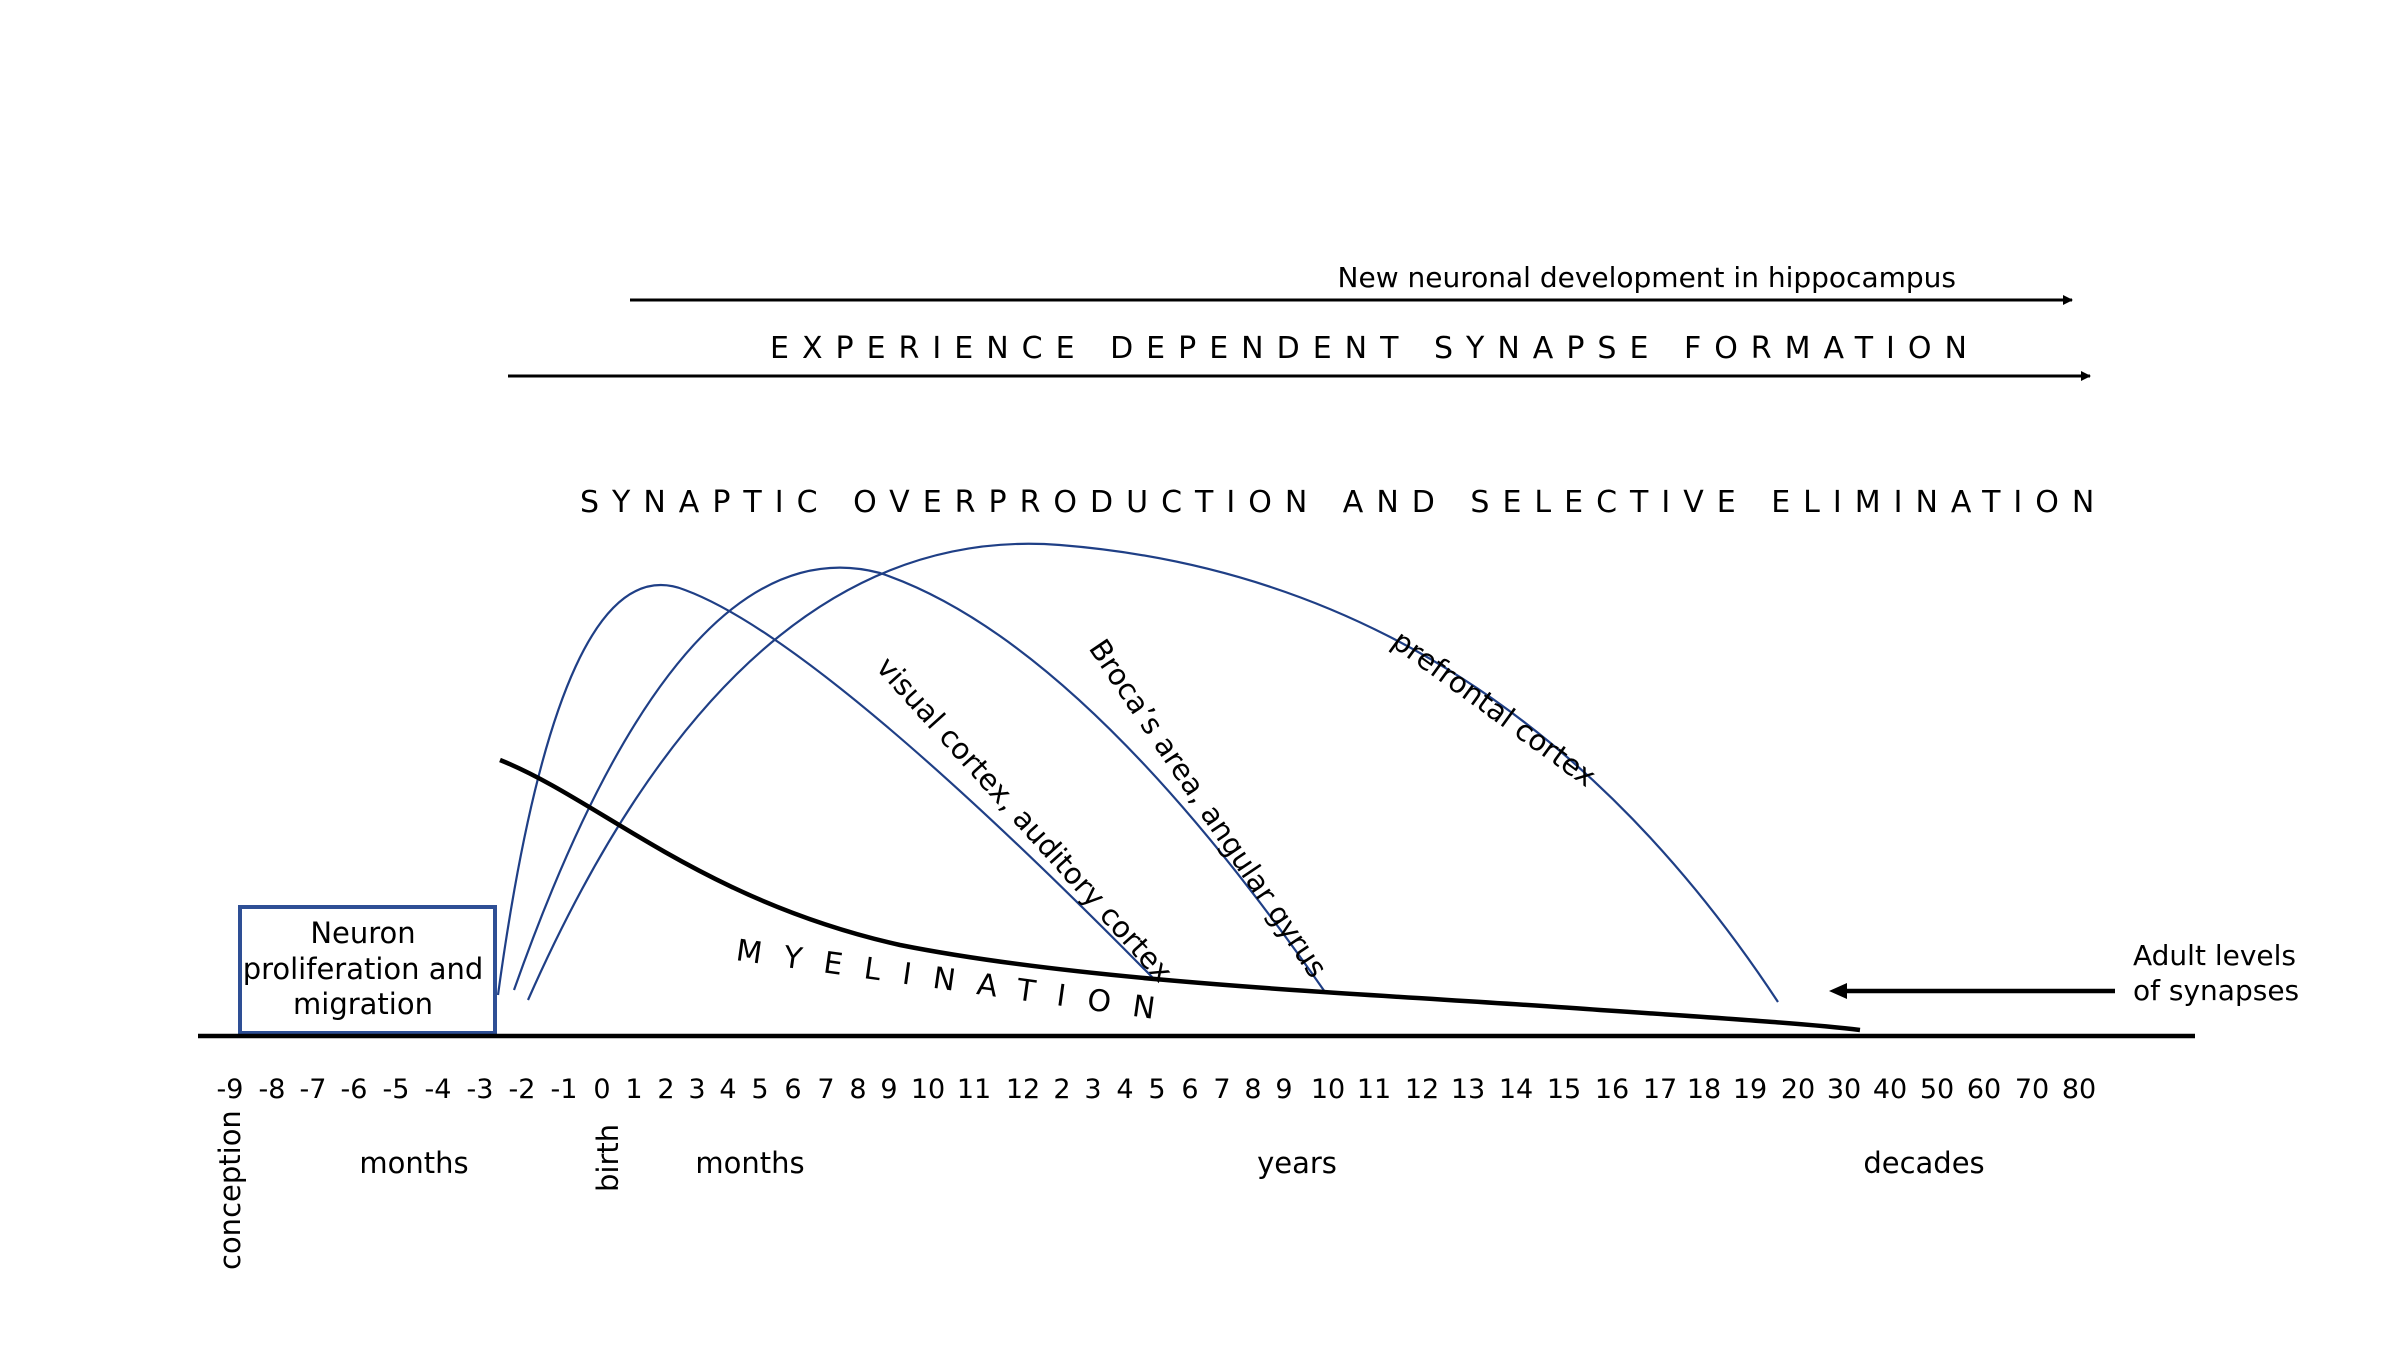 This screenshot has height=1350, width=2400. Describe the element at coordinates (363, 1004) in the screenshot. I see `box-line-3: migration` at that location.